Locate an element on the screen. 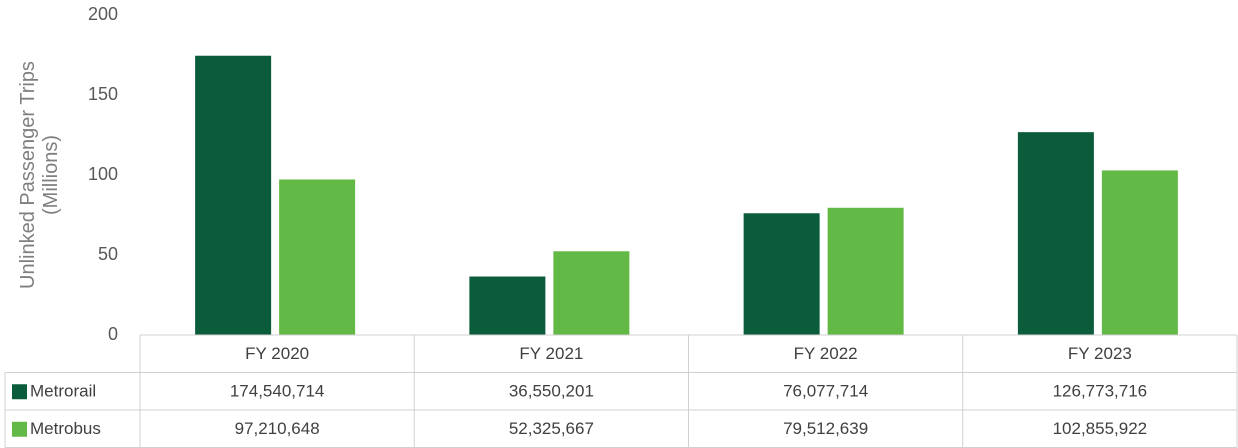 The height and width of the screenshot is (448, 1238). table-value: 76,077,714 is located at coordinates (825, 391).